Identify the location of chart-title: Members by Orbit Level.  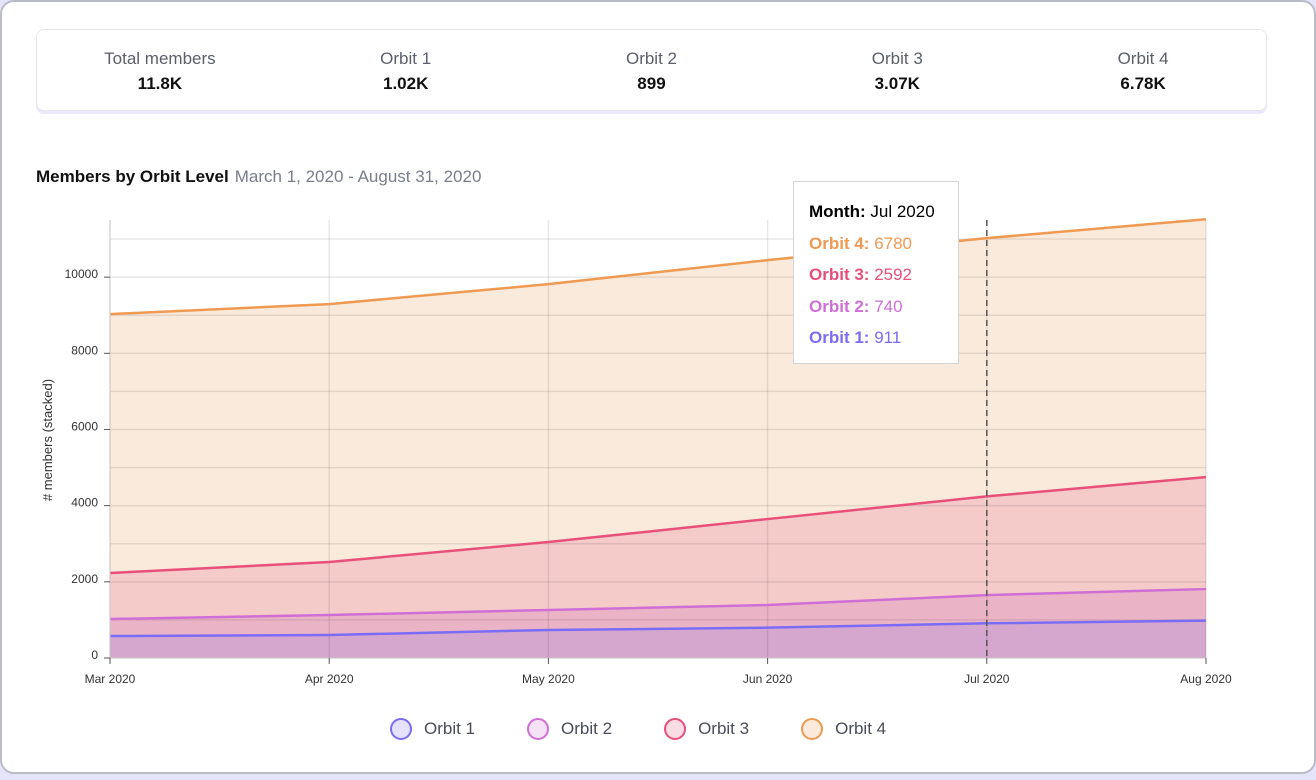
(132, 176).